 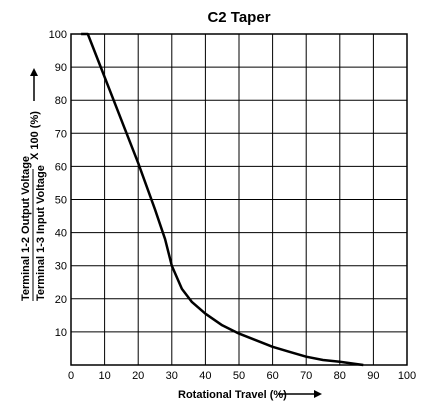 I want to click on y-tick-label: 60, so click(x=61, y=167).